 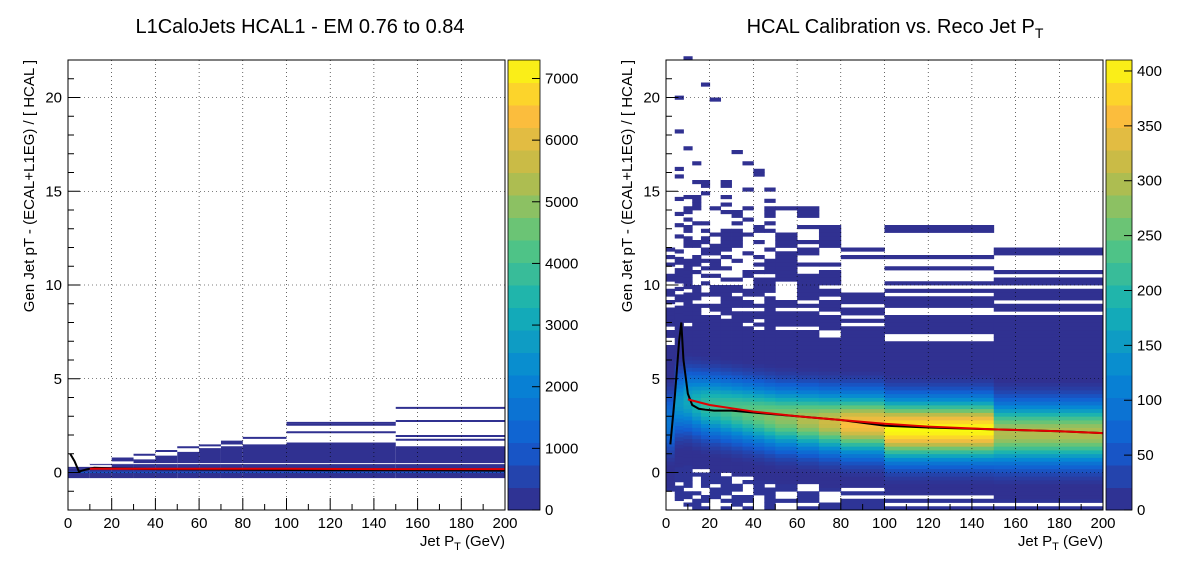 What do you see at coordinates (53, 98) in the screenshot?
I see `y-tick-label: 20` at bounding box center [53, 98].